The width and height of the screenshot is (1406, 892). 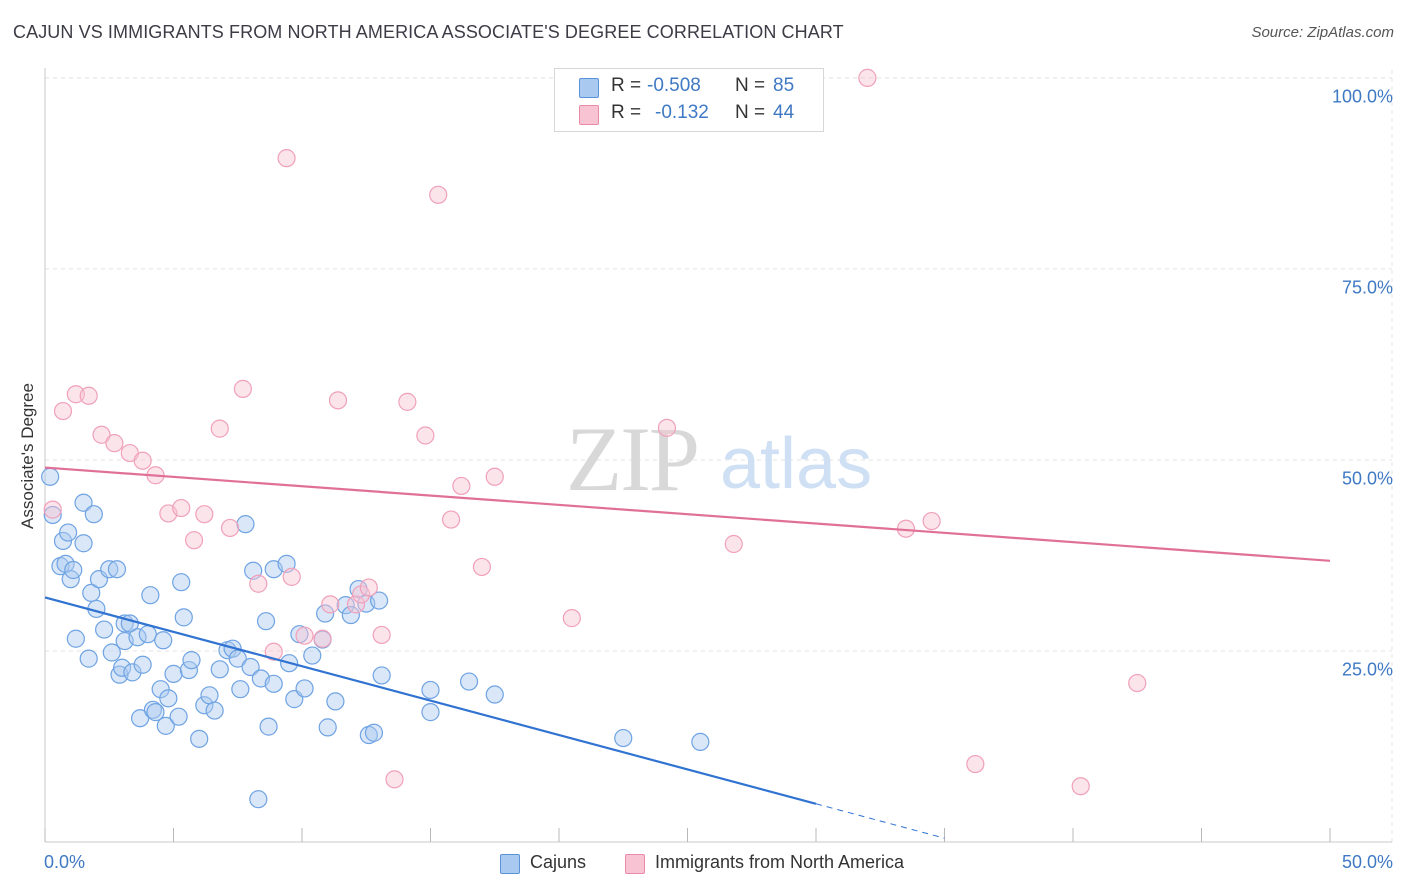 What do you see at coordinates (635, 864) in the screenshot?
I see `bottom-legend-swatch-immigrants` at bounding box center [635, 864].